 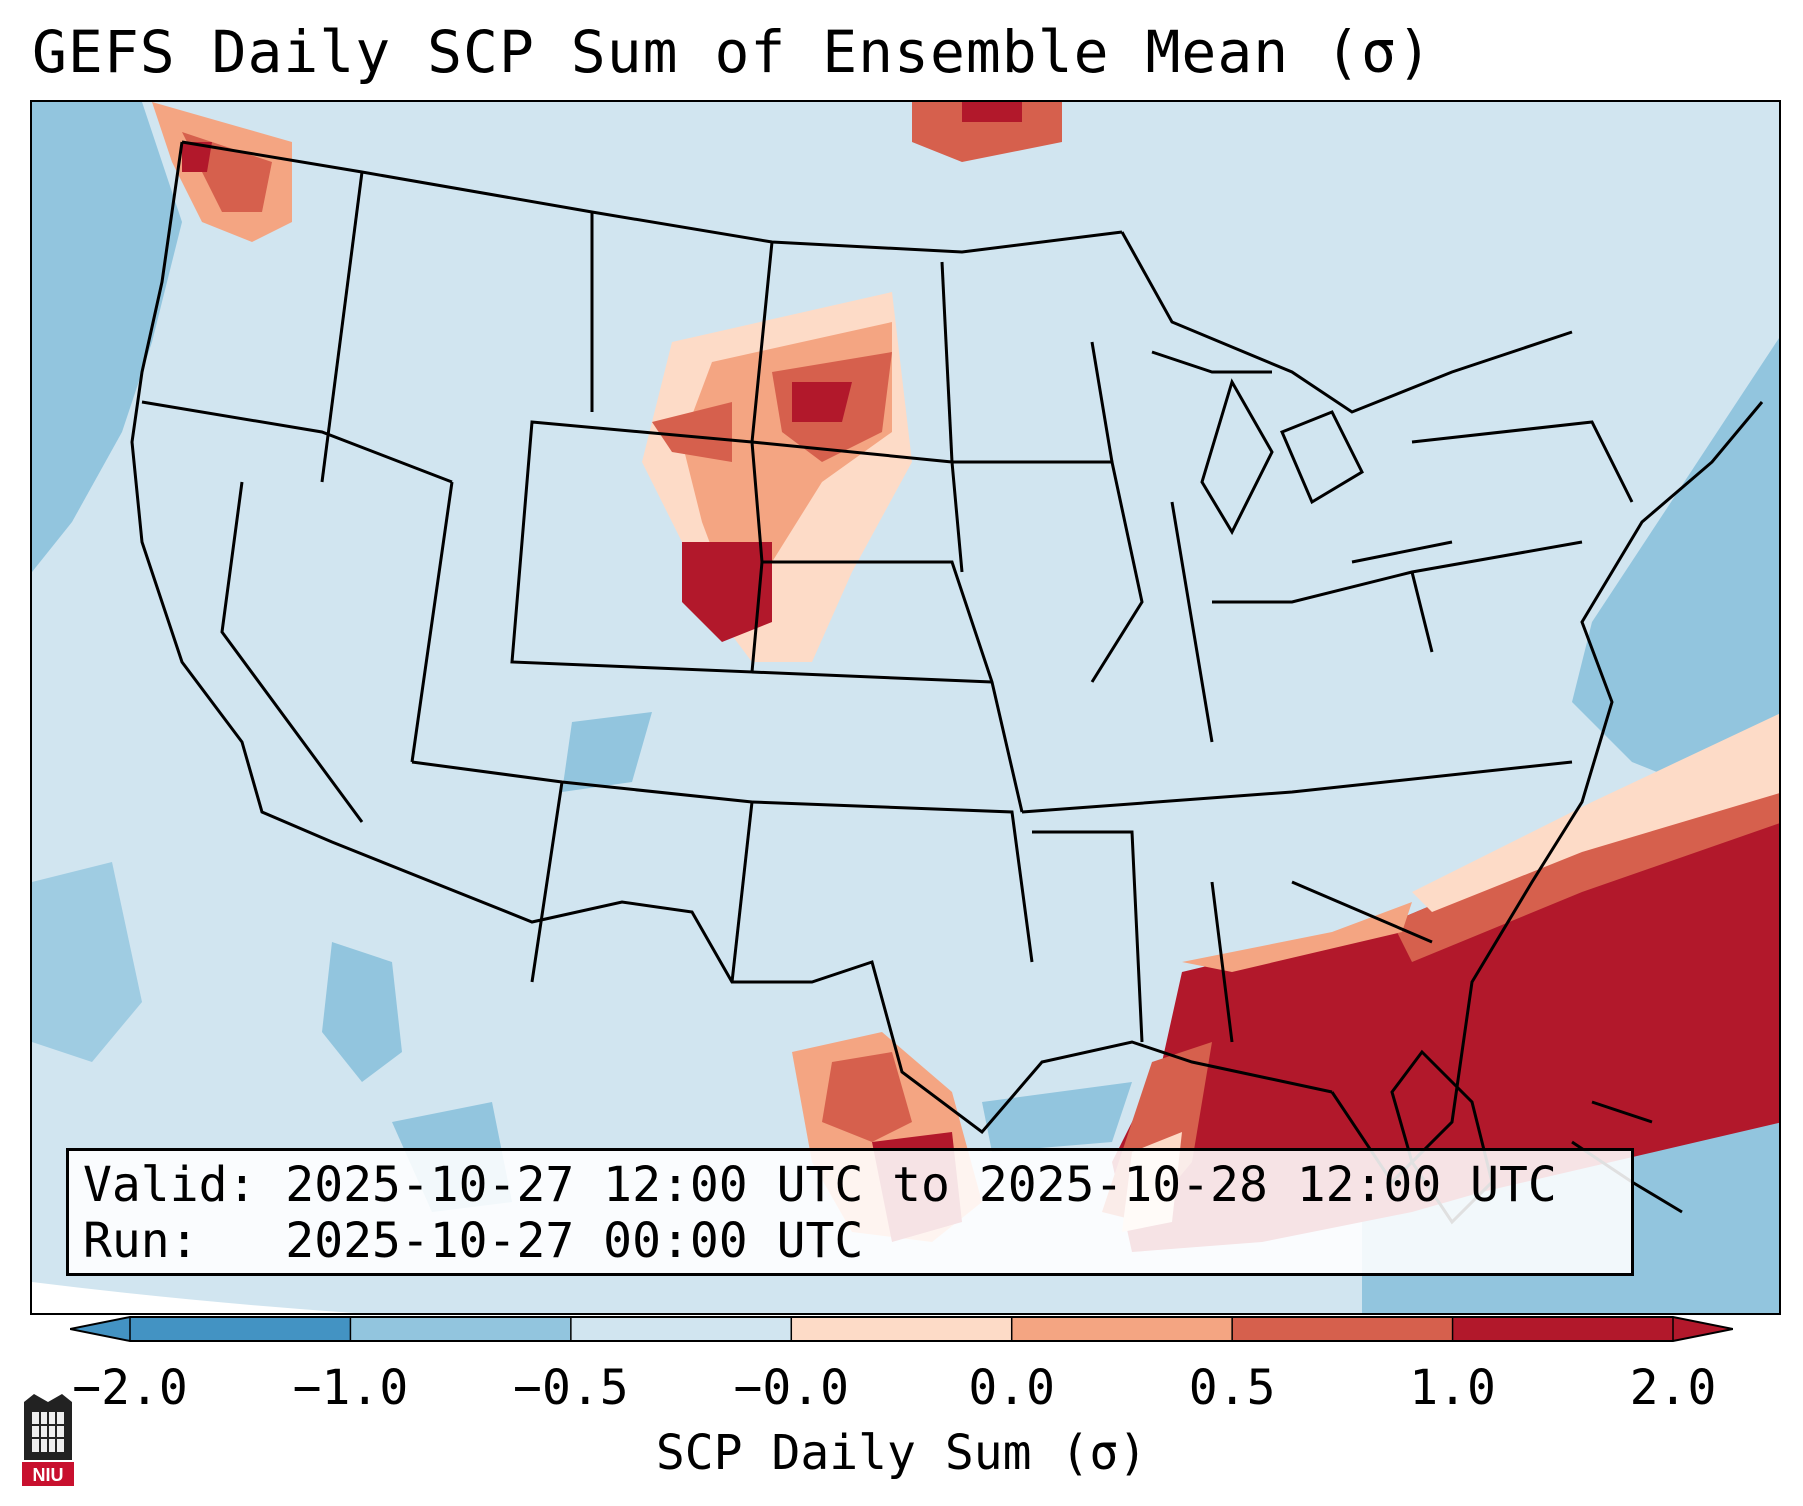 I want to click on carolina-light-positive, so click(x=1297, y=937).